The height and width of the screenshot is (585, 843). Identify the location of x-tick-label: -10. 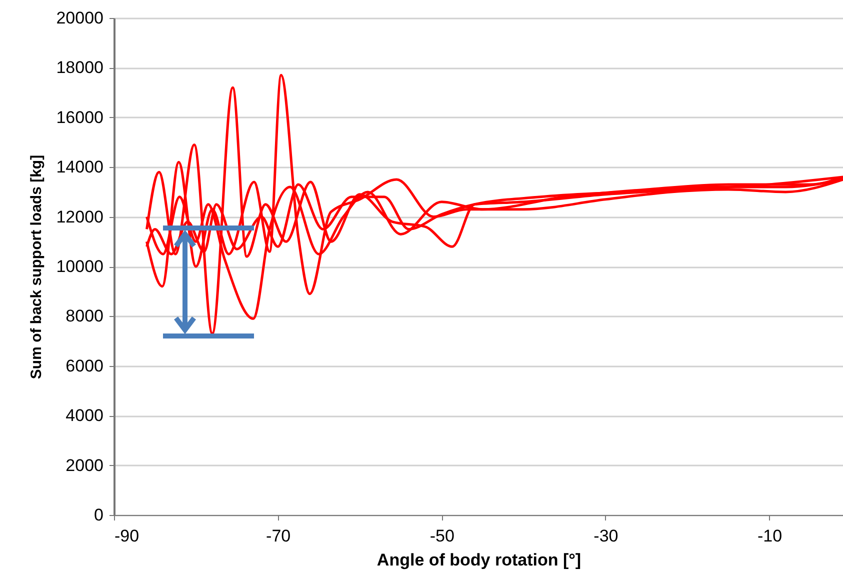
(769, 536).